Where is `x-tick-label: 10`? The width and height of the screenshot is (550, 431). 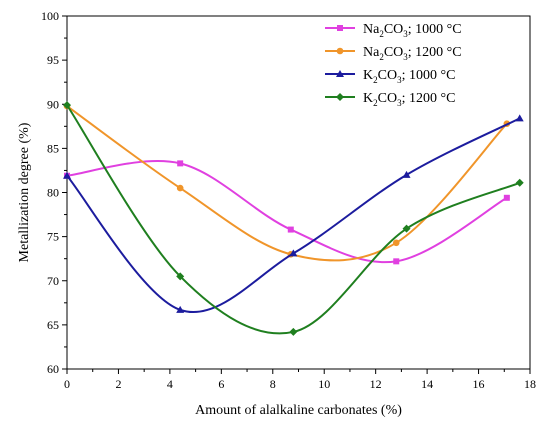
x-tick-label: 10 is located at coordinates (324, 384).